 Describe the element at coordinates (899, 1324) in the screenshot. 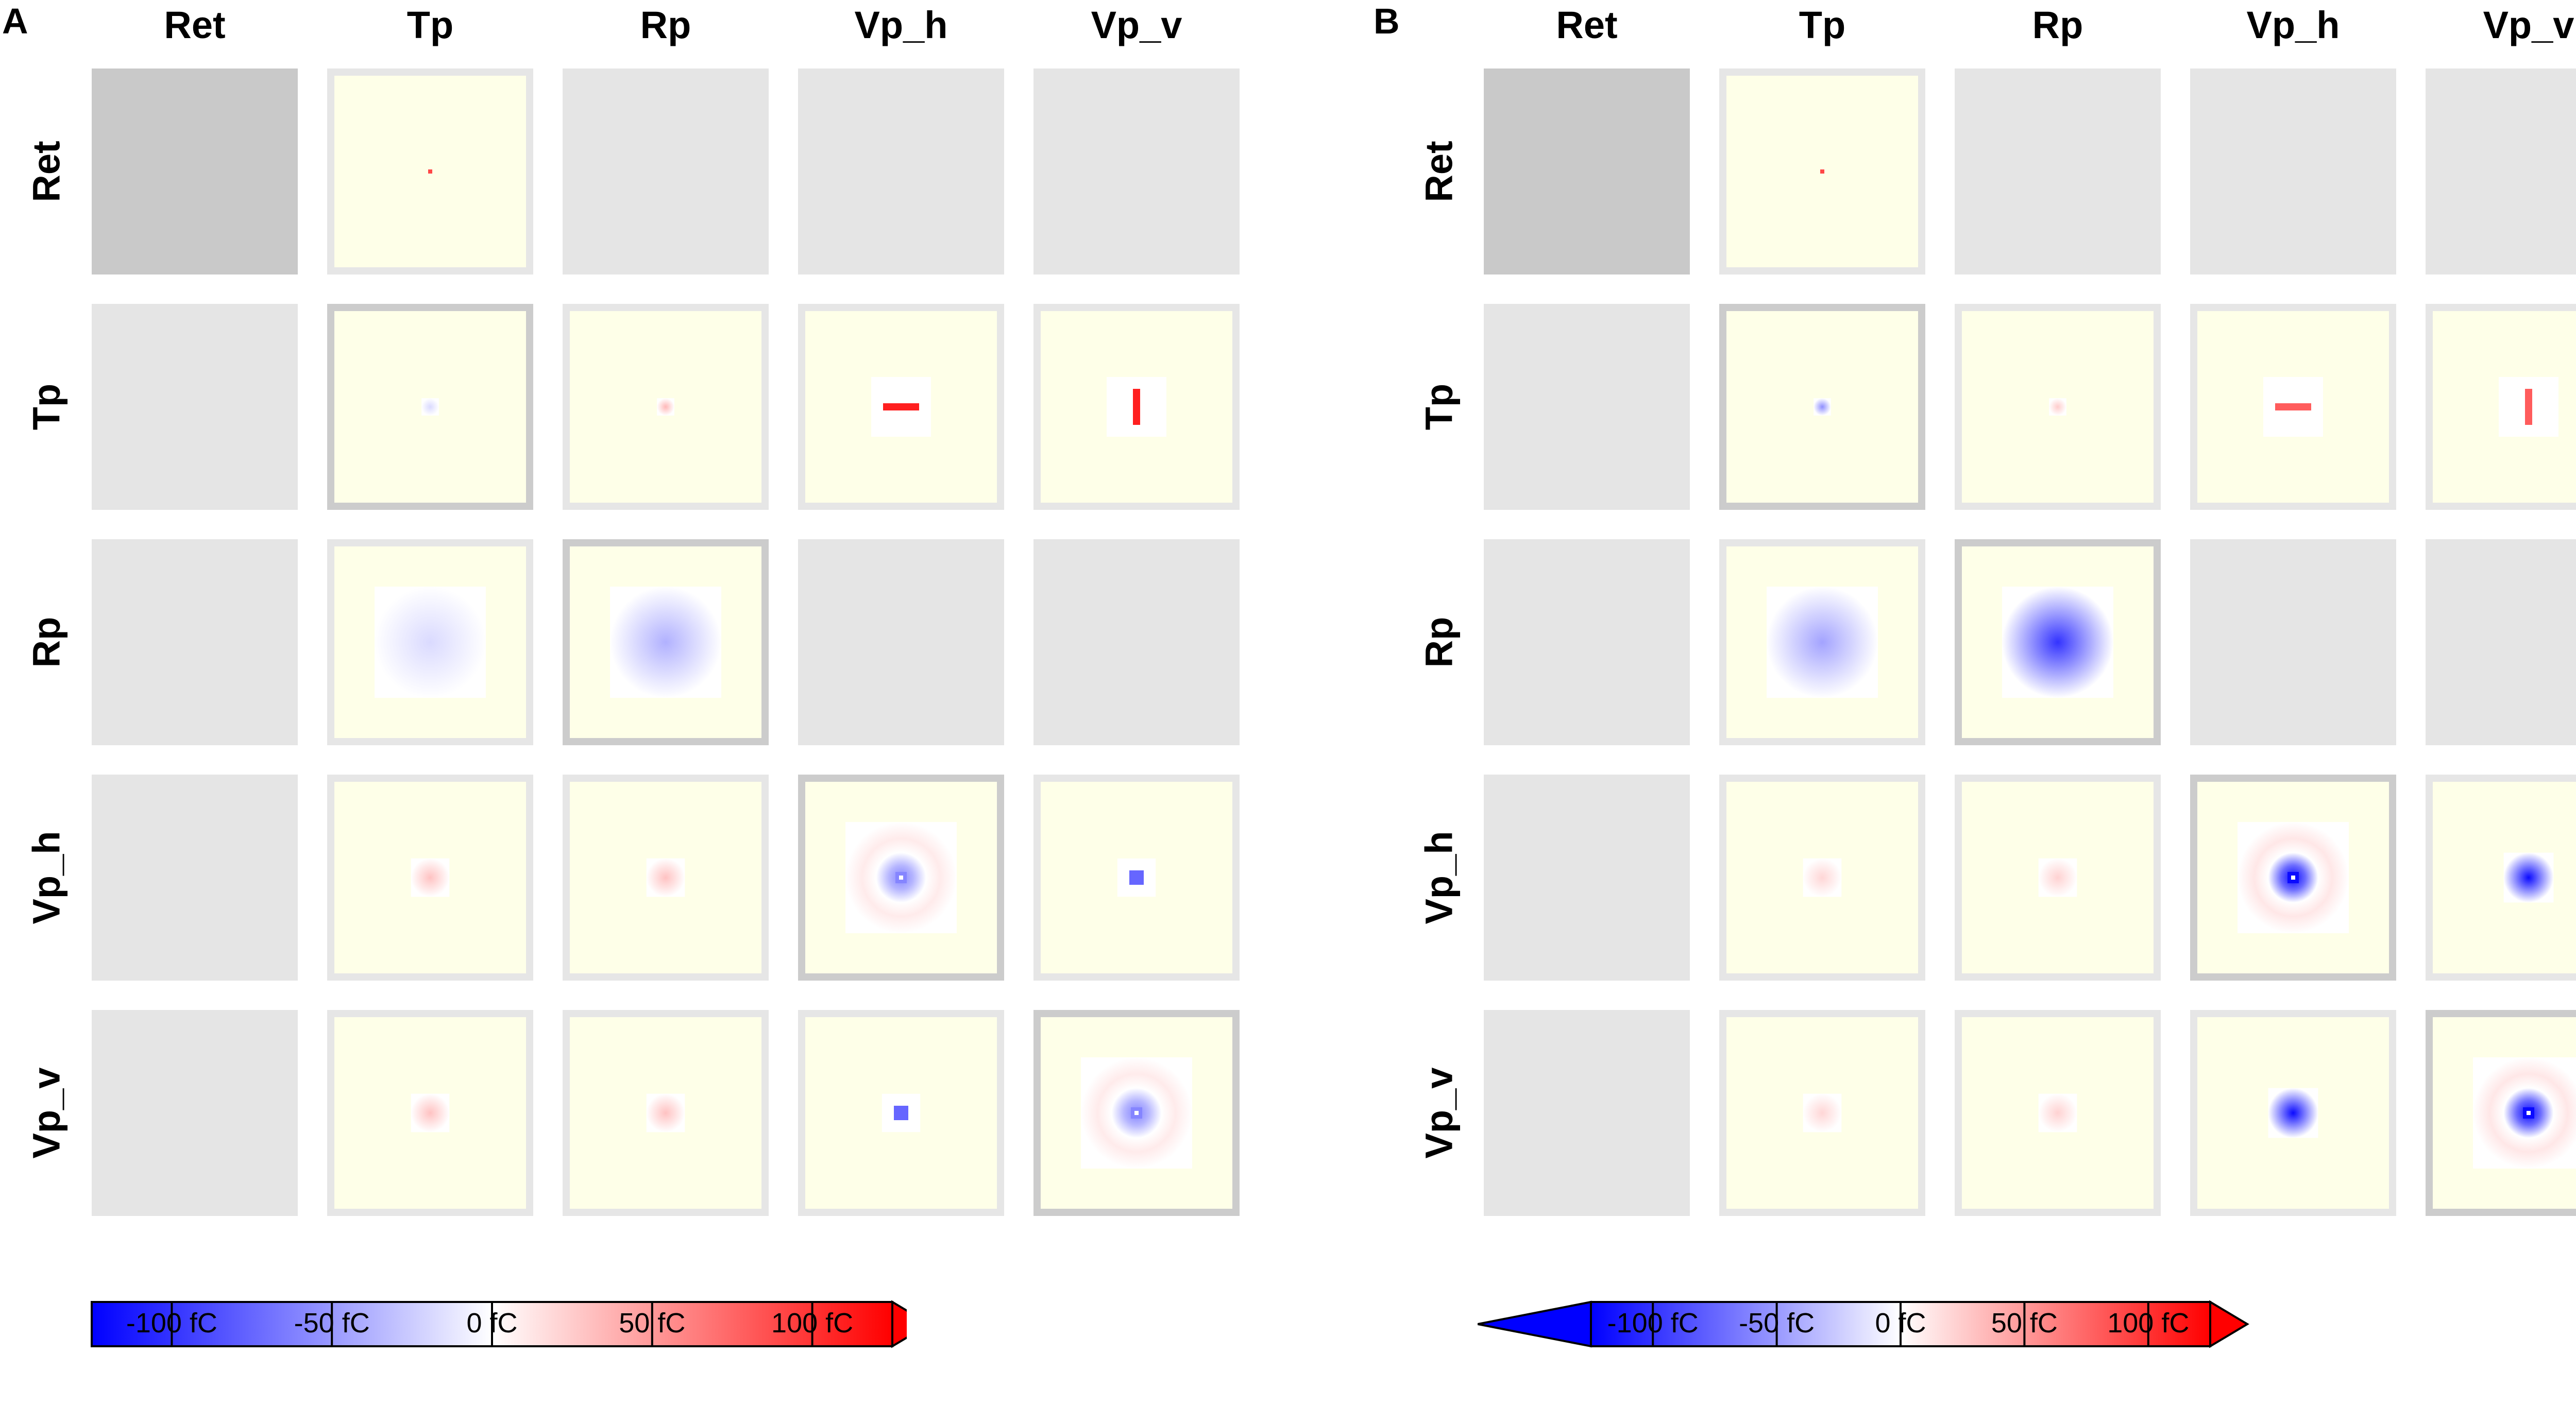

I see `colorbar-extend-max` at that location.